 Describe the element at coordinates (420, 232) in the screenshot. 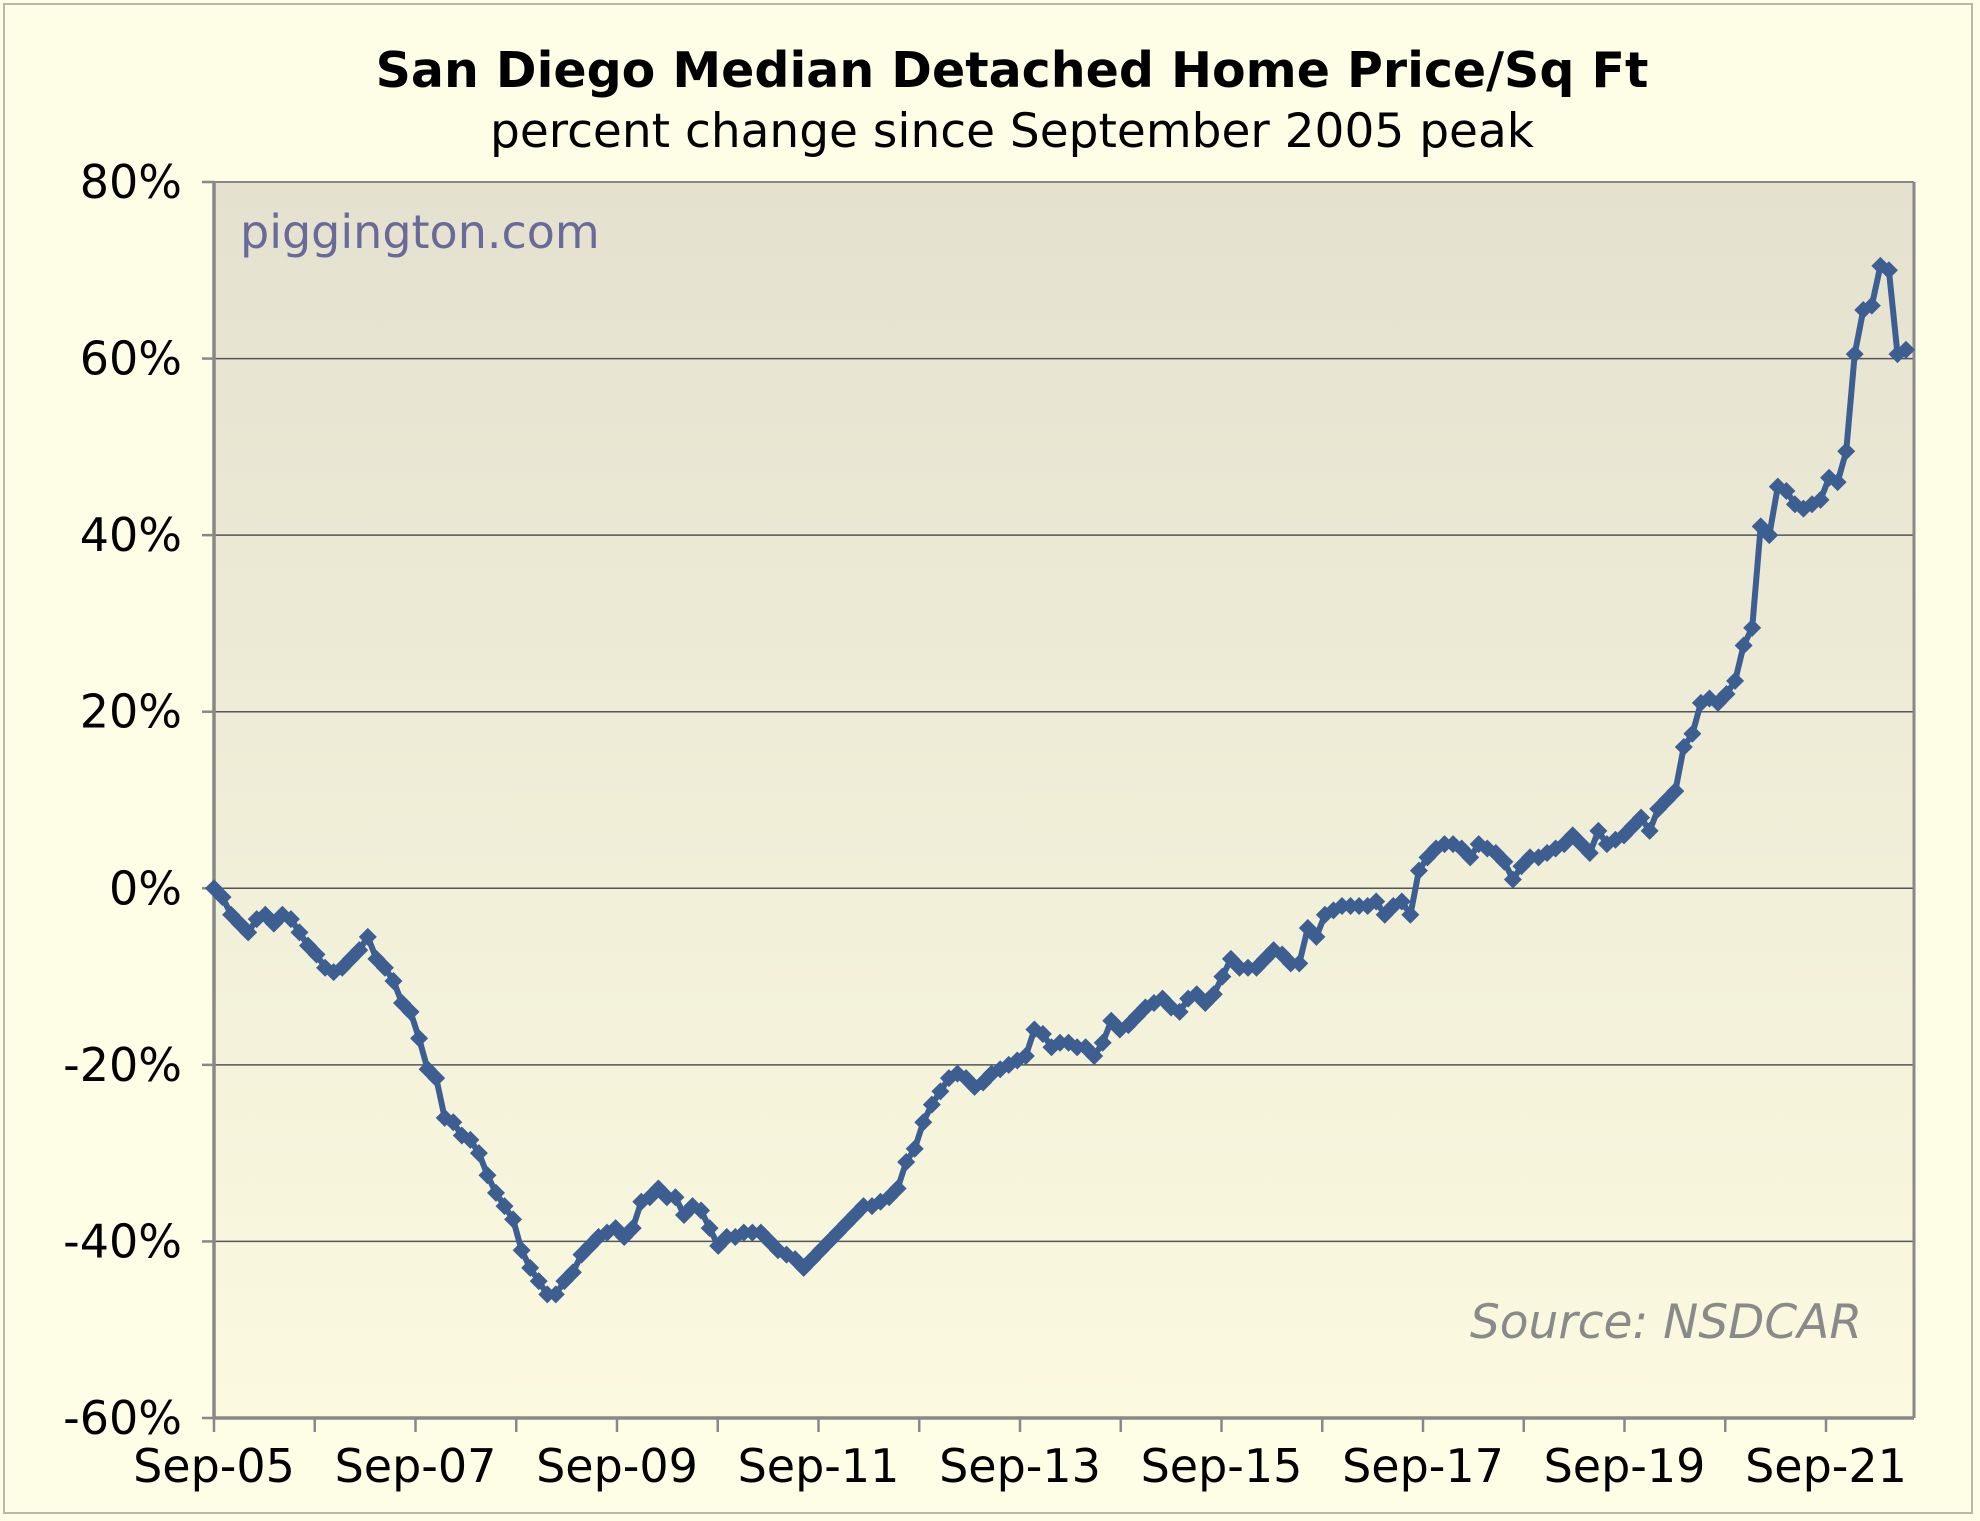

I see `watermark-text: piggington.com` at that location.